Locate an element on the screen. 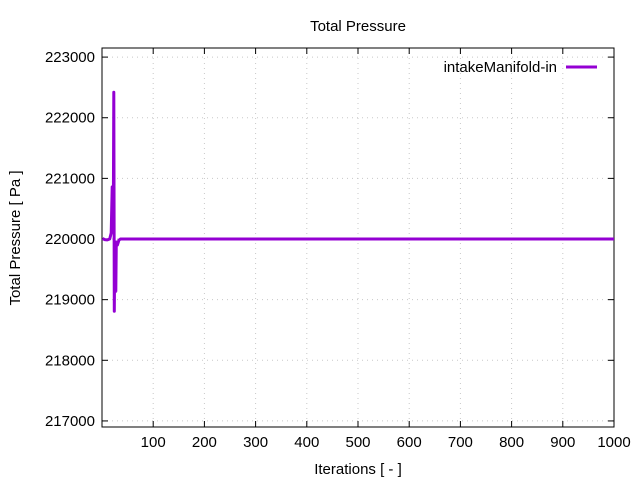 Image resolution: width=640 pixels, height=480 pixels. y-axis-label: Total Pressure [ Pa ] is located at coordinates (15, 237).